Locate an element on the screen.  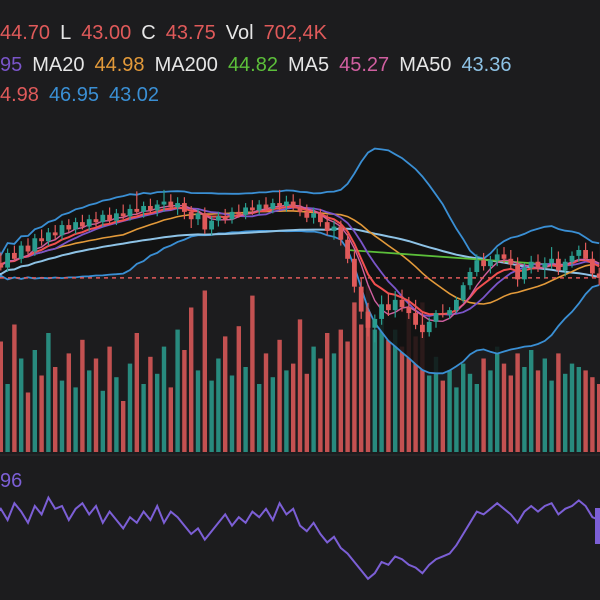
ma-header: 95 MA20 44.98 MA200 44.82 MA5 45.27 MA50 43.36 is located at coordinates (261, 65).